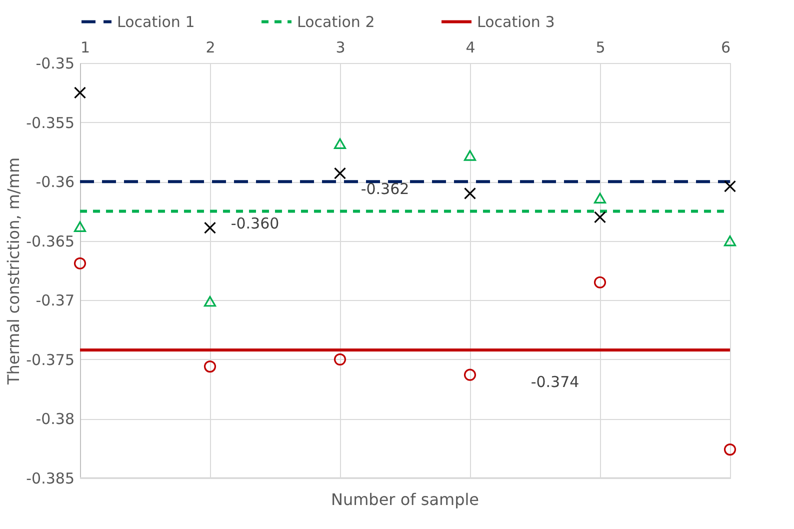 This screenshot has width=794, height=529. I want to click on y-tick-label: -0.35, so click(55, 63).